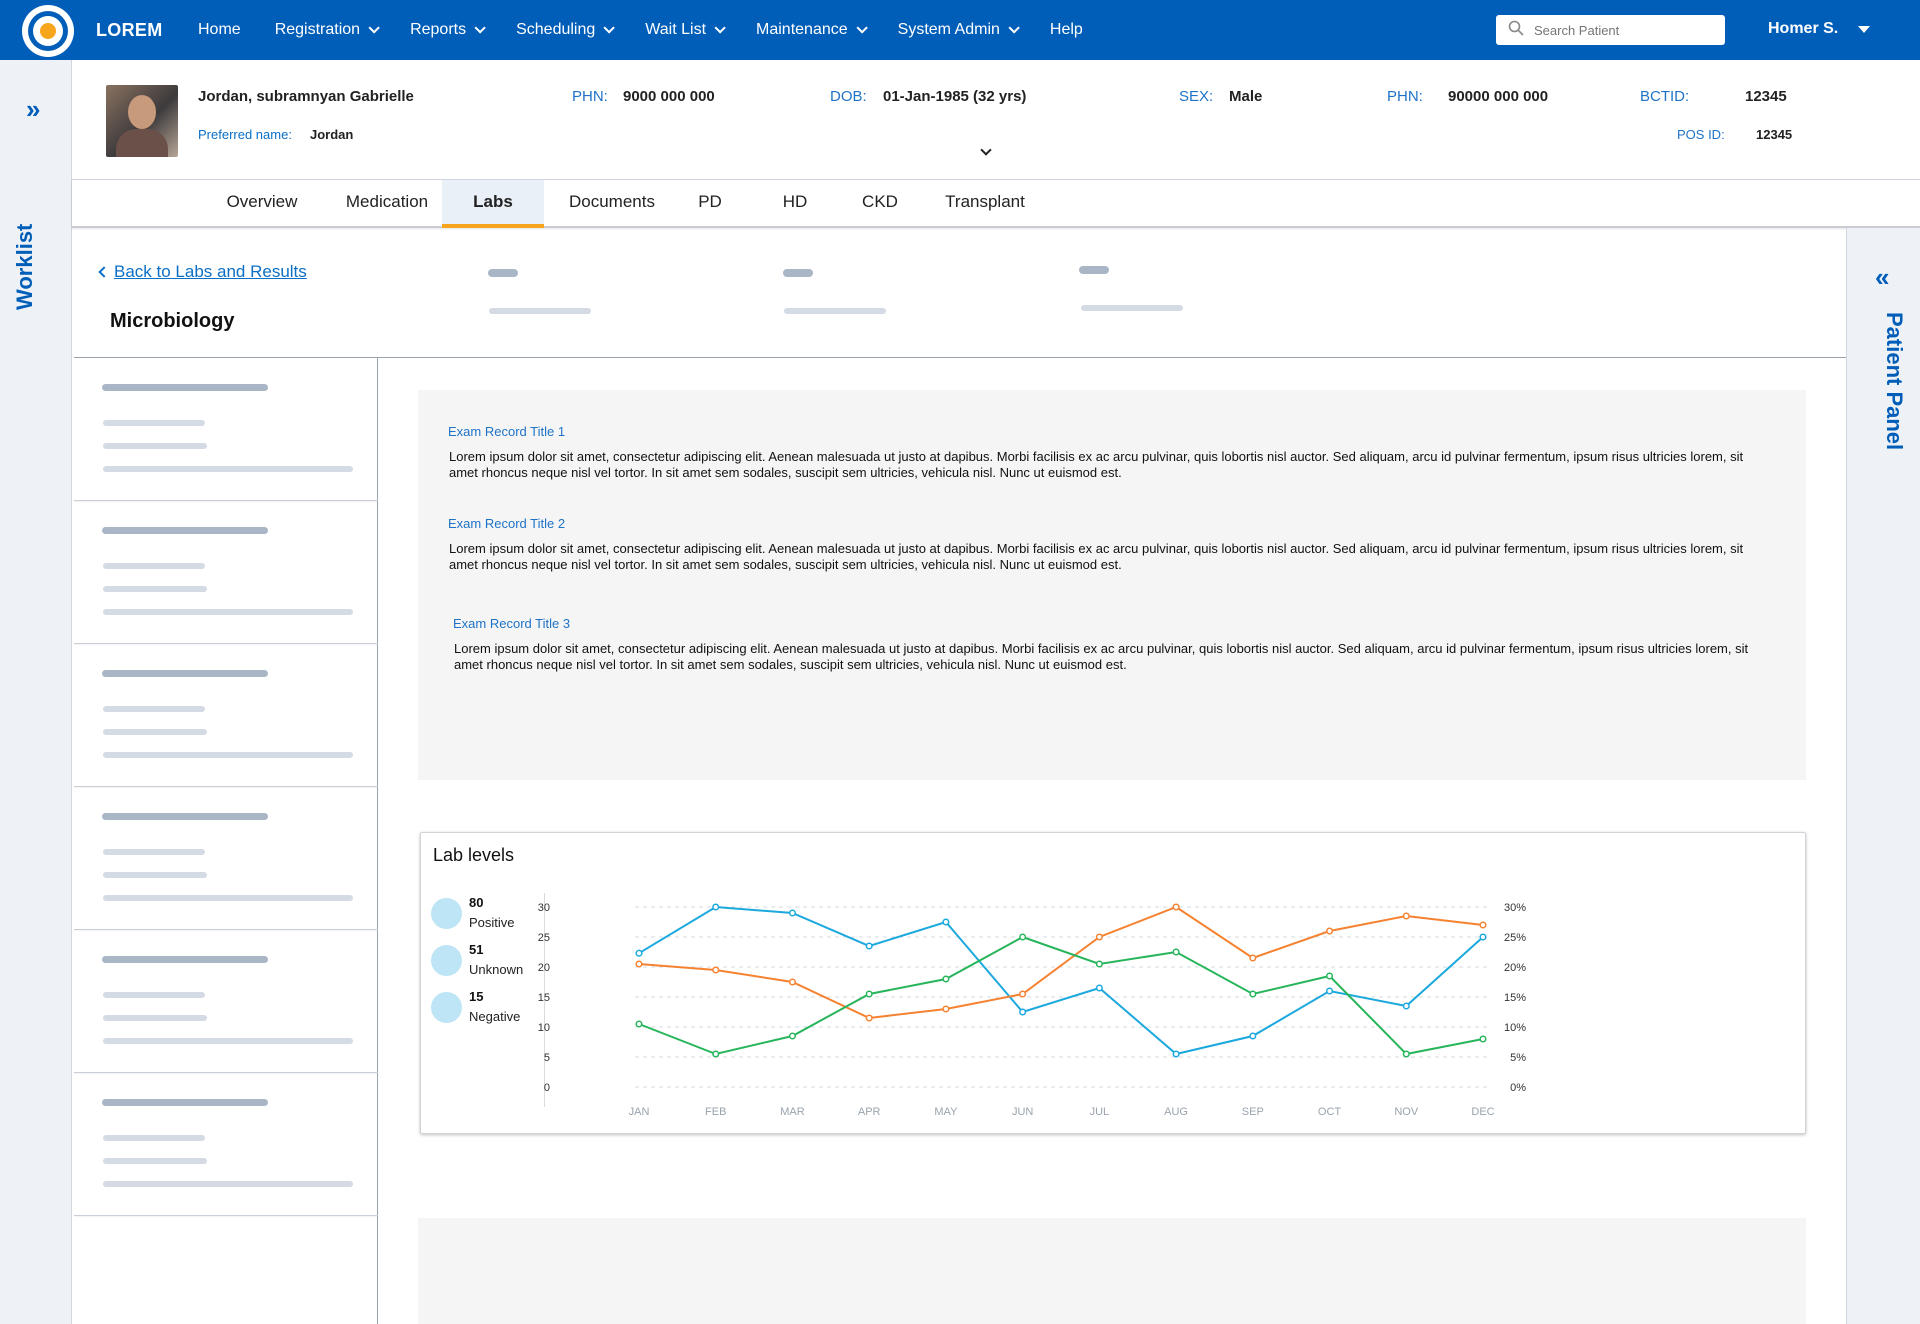 The height and width of the screenshot is (1324, 1920). Describe the element at coordinates (795, 201) in the screenshot. I see `tab-hd: HD` at that location.